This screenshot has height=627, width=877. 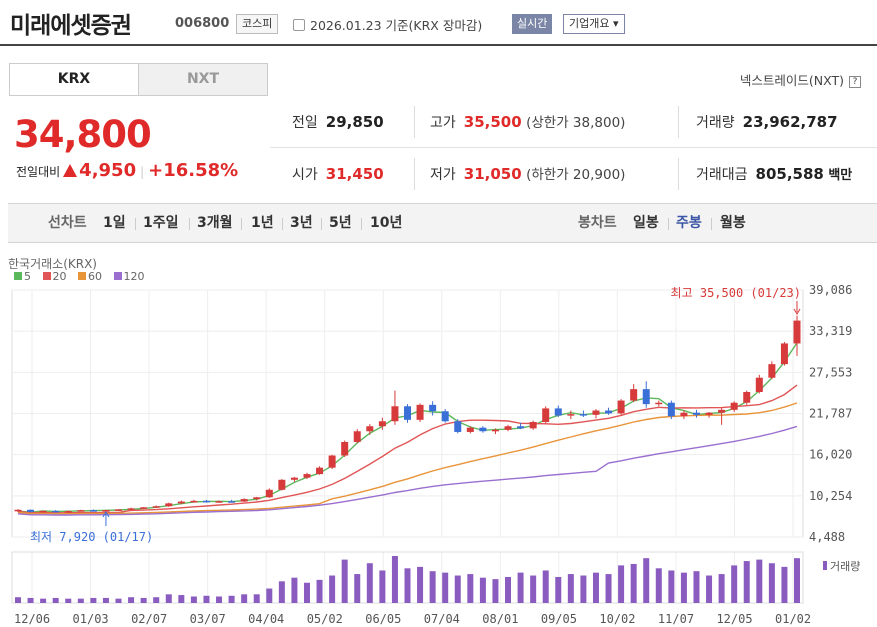 I want to click on period-3y: 3년, so click(x=301, y=223).